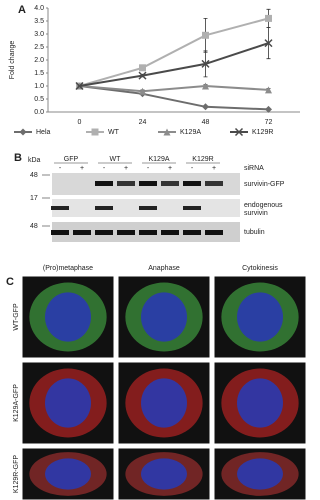 The width and height of the screenshot is (320, 500). I want to click on panel-label: C, so click(10, 282).